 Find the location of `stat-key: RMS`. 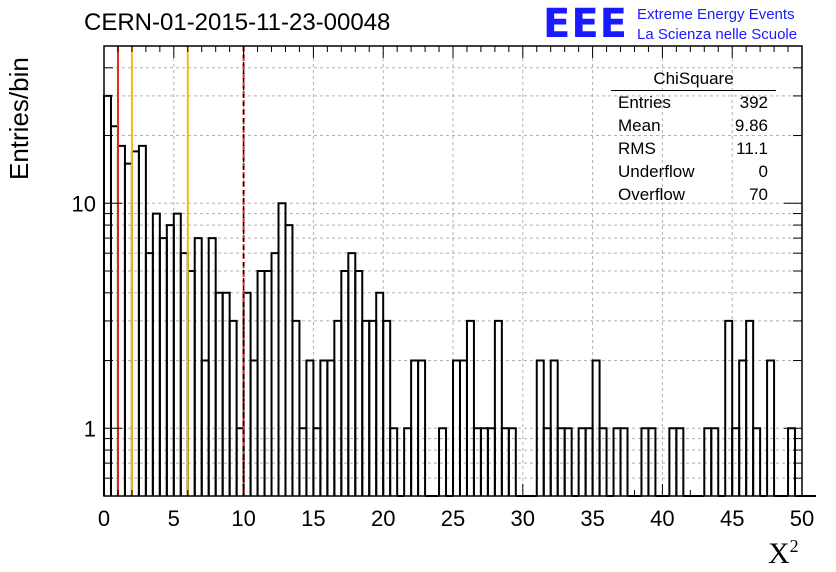

stat-key: RMS is located at coordinates (637, 148).